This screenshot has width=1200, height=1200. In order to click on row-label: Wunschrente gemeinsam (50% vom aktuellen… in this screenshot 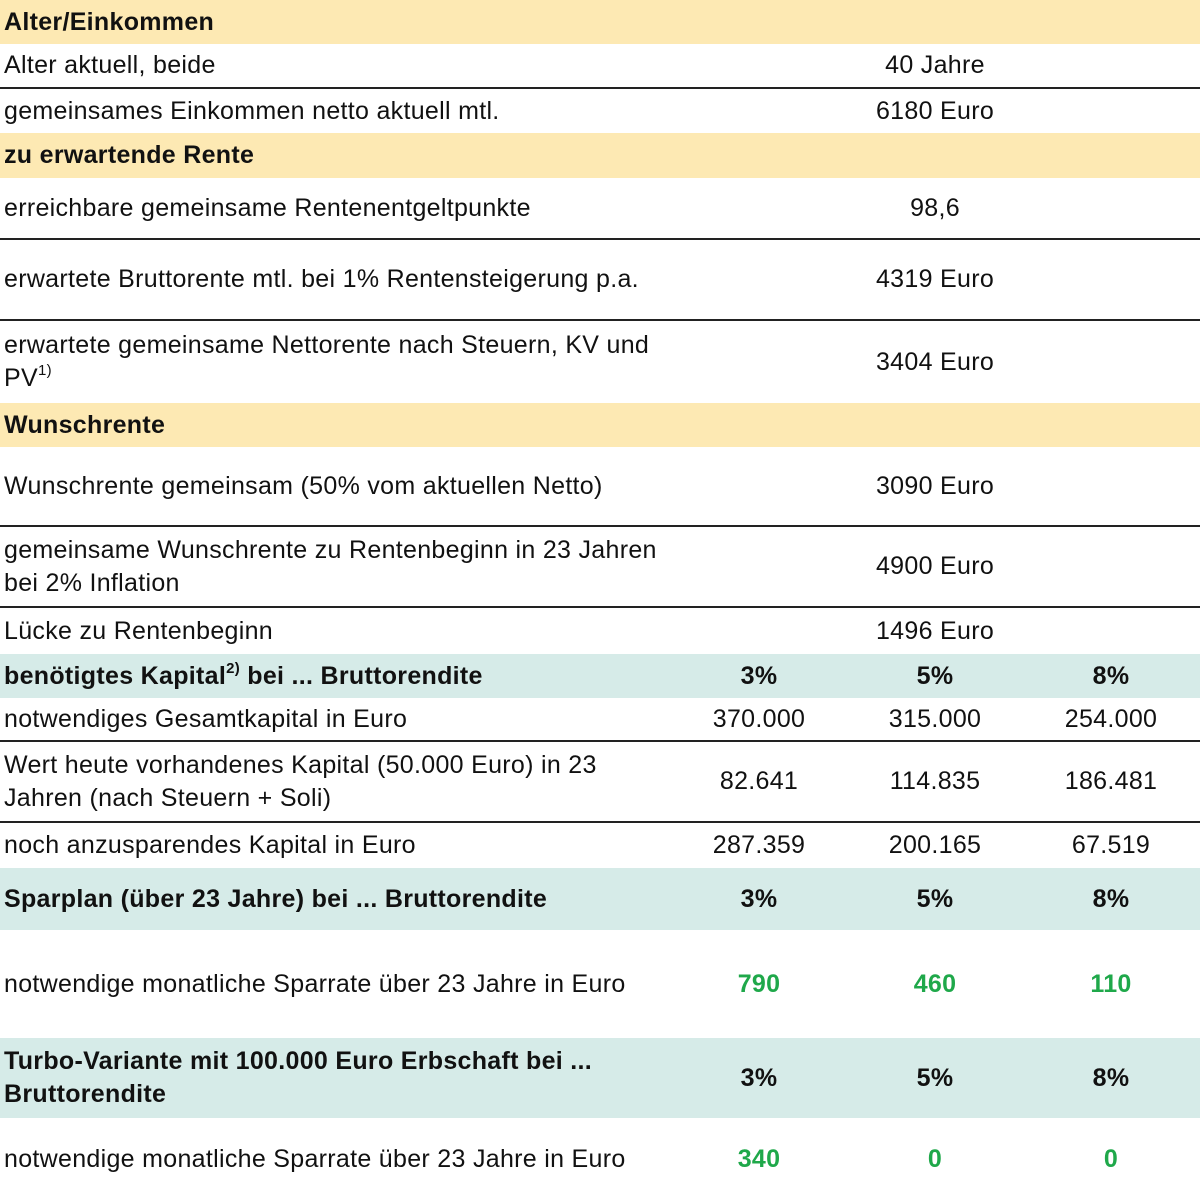, I will do `click(334, 486)`.